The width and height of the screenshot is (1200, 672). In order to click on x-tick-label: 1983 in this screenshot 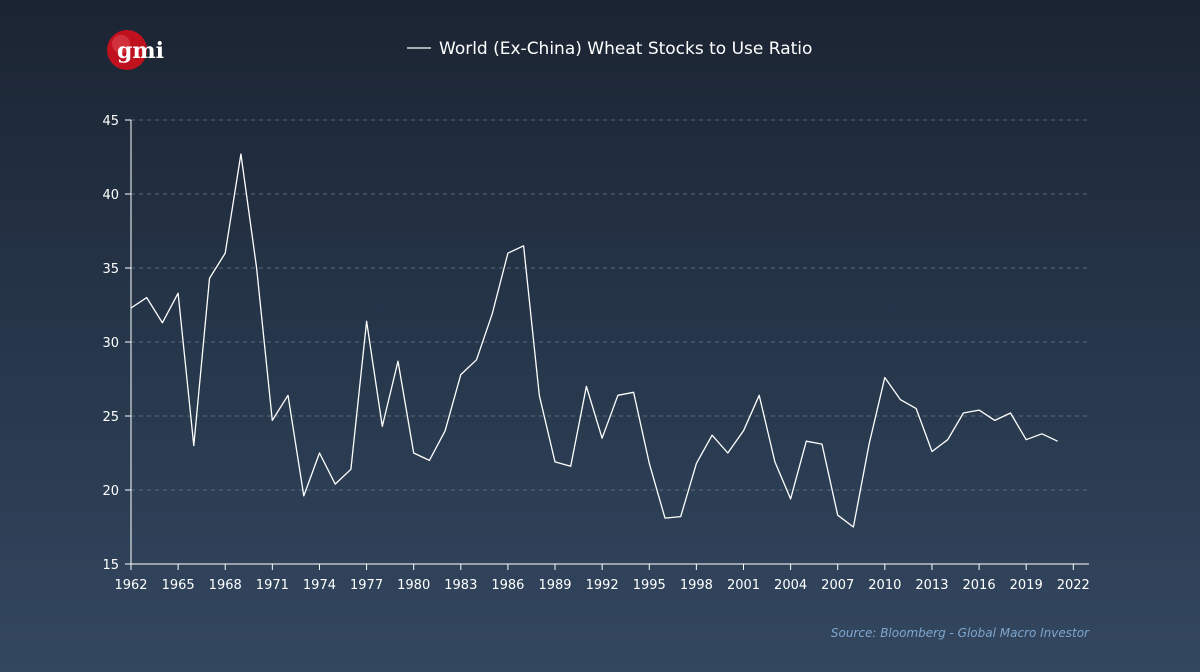, I will do `click(460, 585)`.